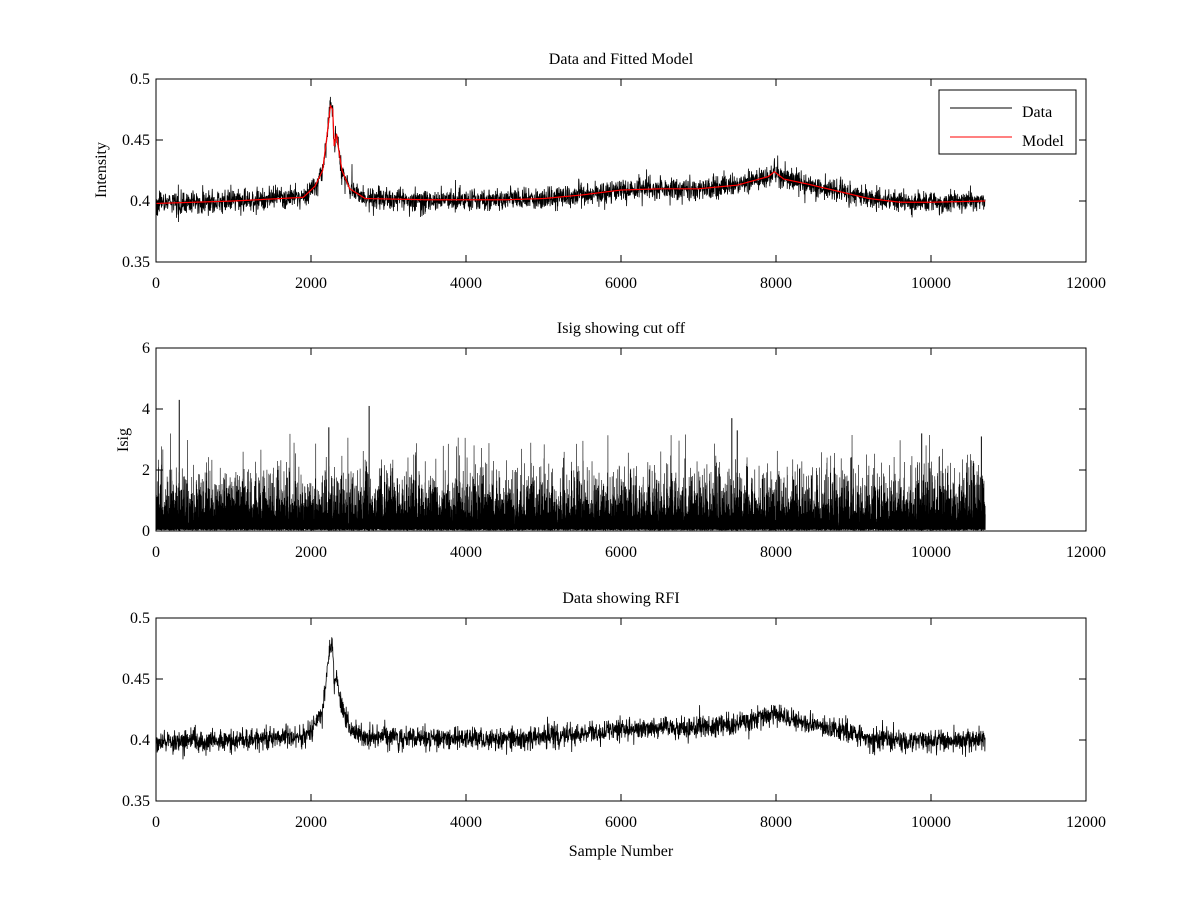 This screenshot has height=900, width=1200. I want to click on panel-3-ytick-label-0: 0.35, so click(136, 801).